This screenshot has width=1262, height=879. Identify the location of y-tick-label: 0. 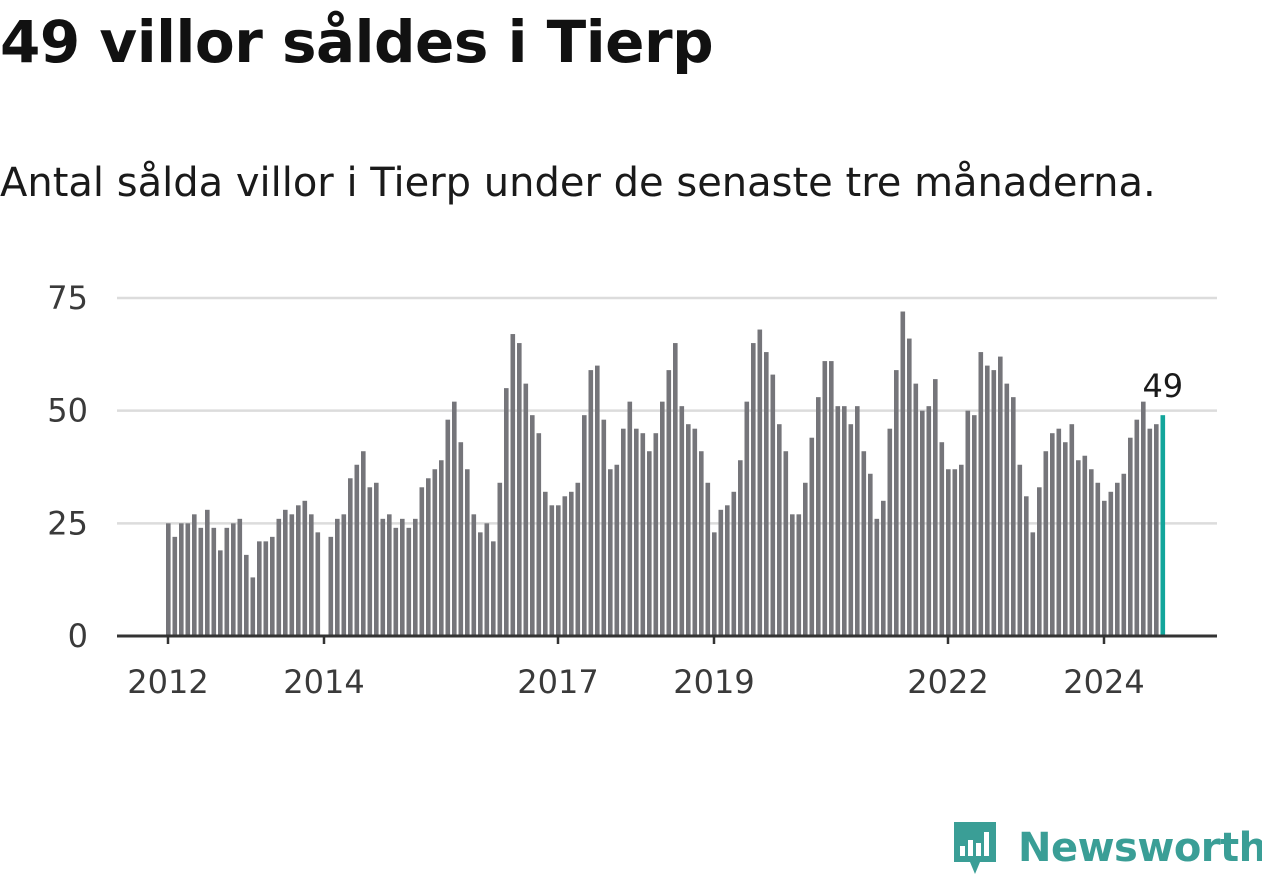
(78, 636).